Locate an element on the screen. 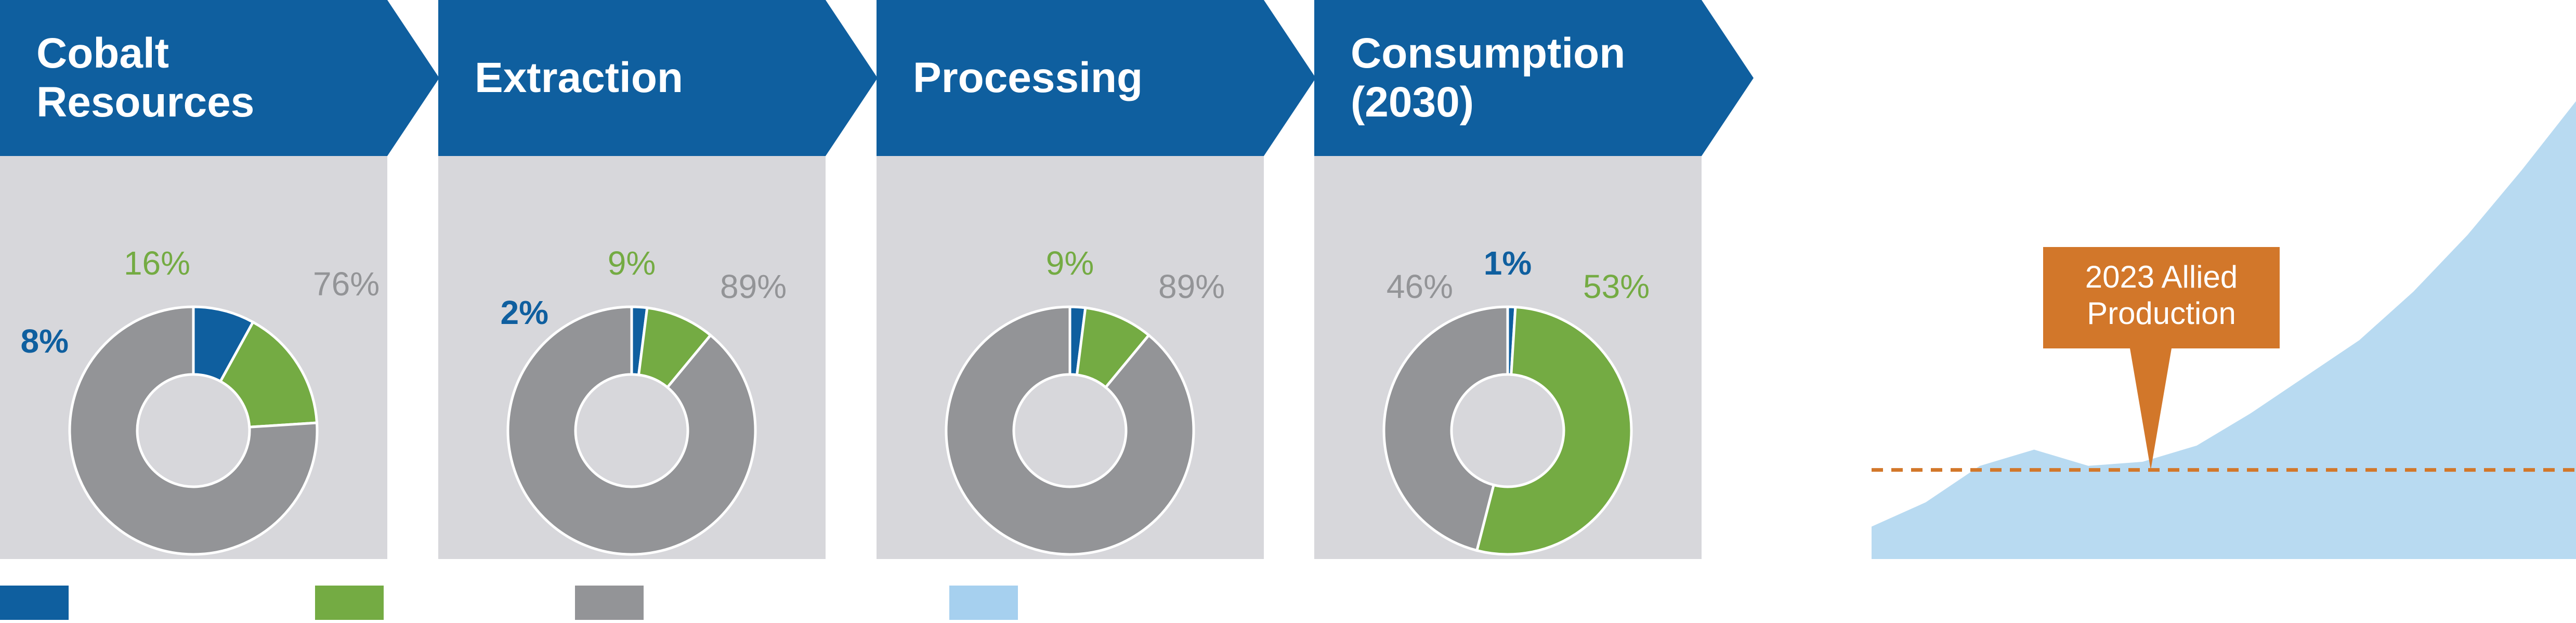  legend-swatch-gray is located at coordinates (609, 603).